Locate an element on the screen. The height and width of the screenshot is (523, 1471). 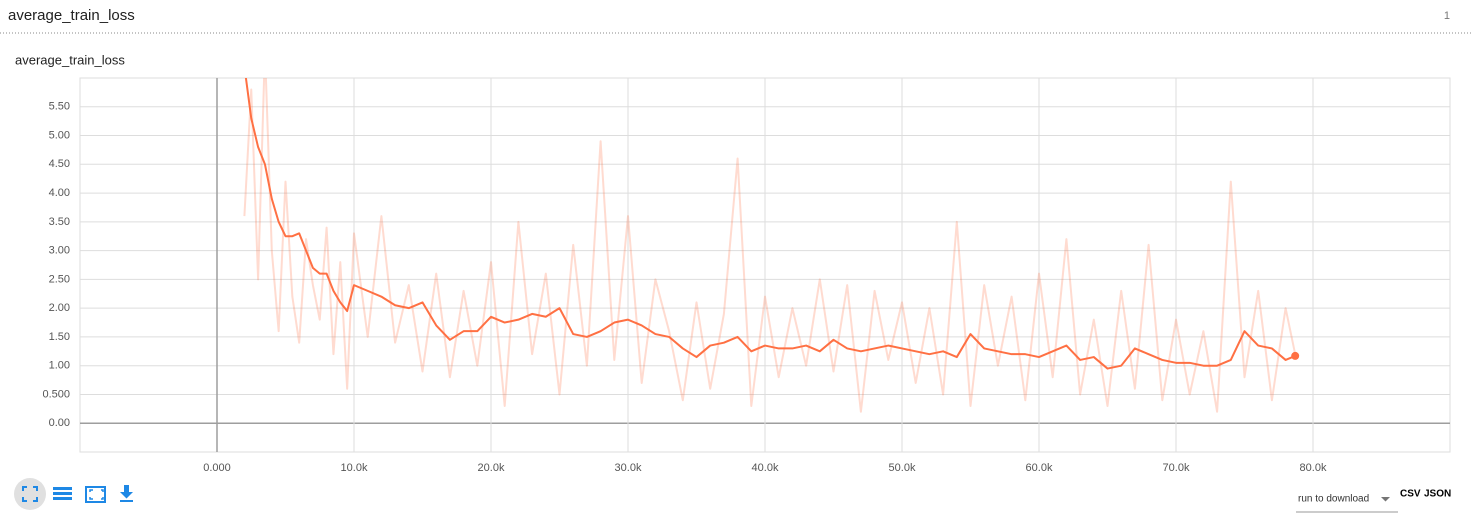
csv-link: CSV is located at coordinates (1410, 494).